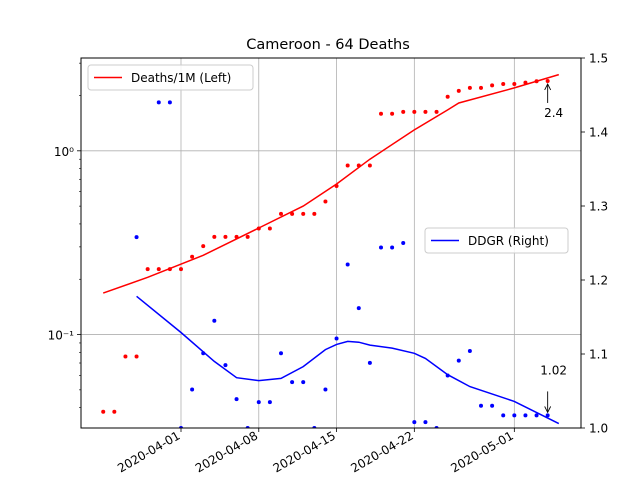 This screenshot has height=480, width=640. I want to click on annotations: 2.4 1.02, so click(553, 248).